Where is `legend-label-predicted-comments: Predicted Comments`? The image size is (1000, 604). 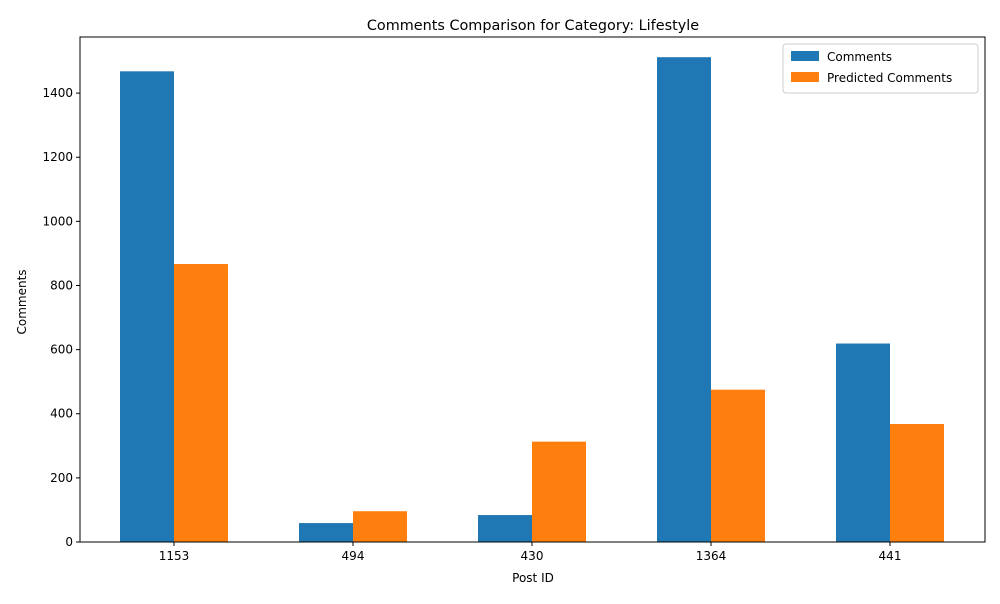 legend-label-predicted-comments: Predicted Comments is located at coordinates (889, 78).